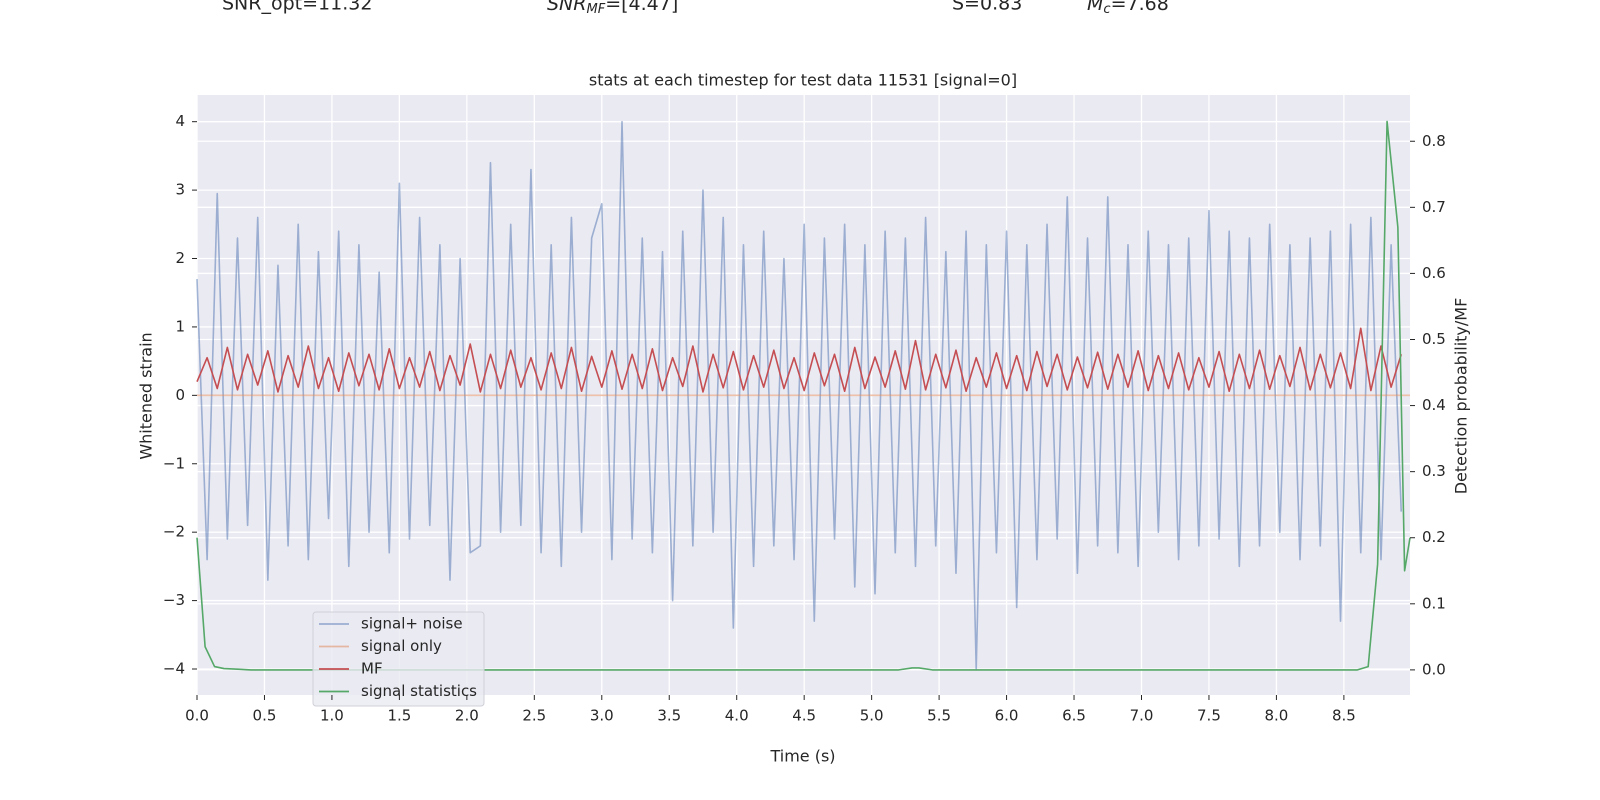  What do you see at coordinates (174, 532) in the screenshot?
I see `y-tick-label: −2` at bounding box center [174, 532].